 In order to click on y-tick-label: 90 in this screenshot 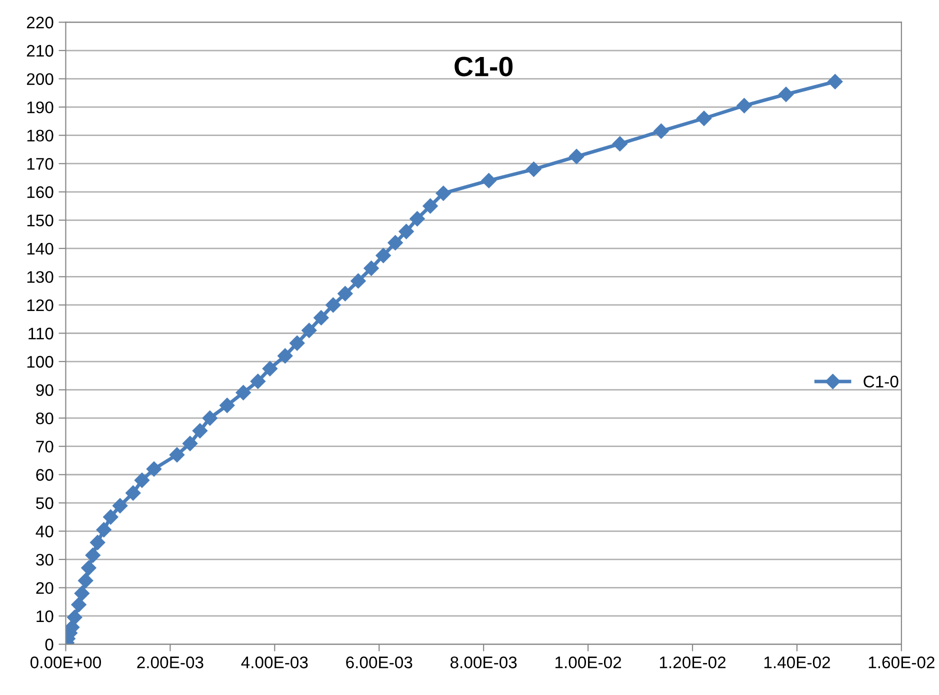, I will do `click(45, 390)`.